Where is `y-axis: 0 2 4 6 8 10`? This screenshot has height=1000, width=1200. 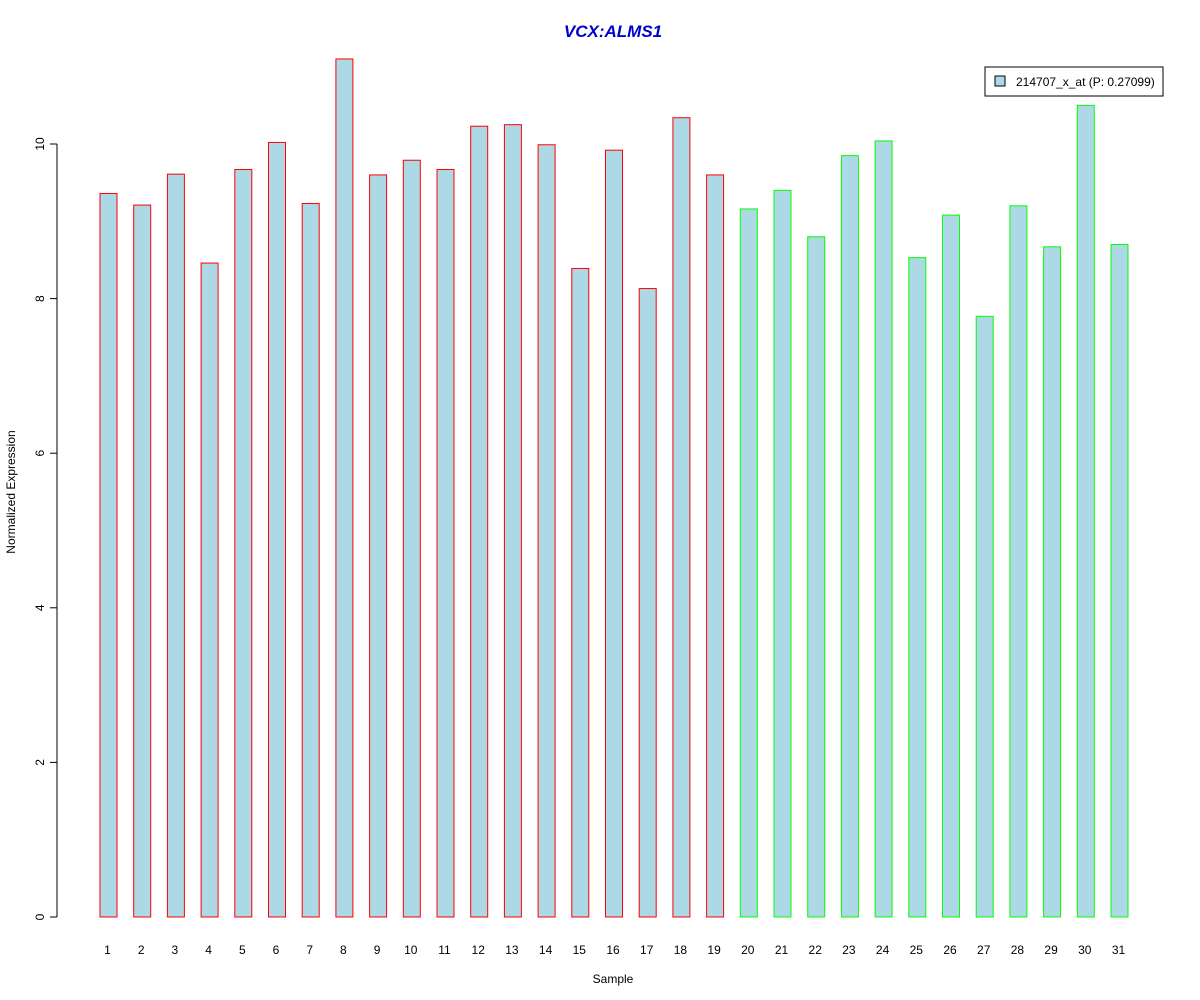
y-axis: 0 2 4 6 8 10 is located at coordinates (45, 528).